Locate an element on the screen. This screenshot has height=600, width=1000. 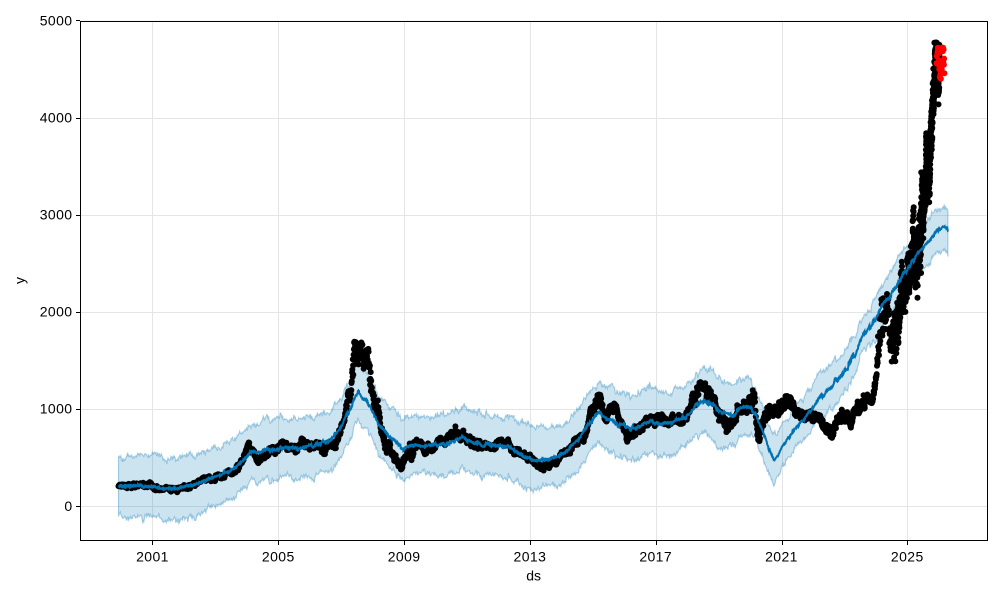
svg-text: ds is located at coordinates (533, 576).